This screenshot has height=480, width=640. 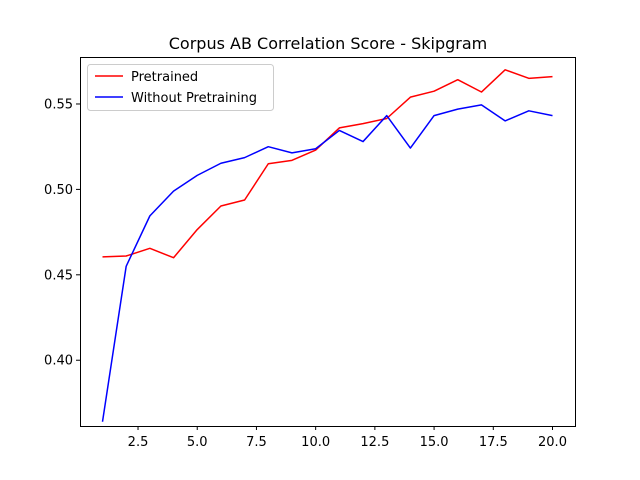 What do you see at coordinates (374, 442) in the screenshot?
I see `x-tick-label: 12.5` at bounding box center [374, 442].